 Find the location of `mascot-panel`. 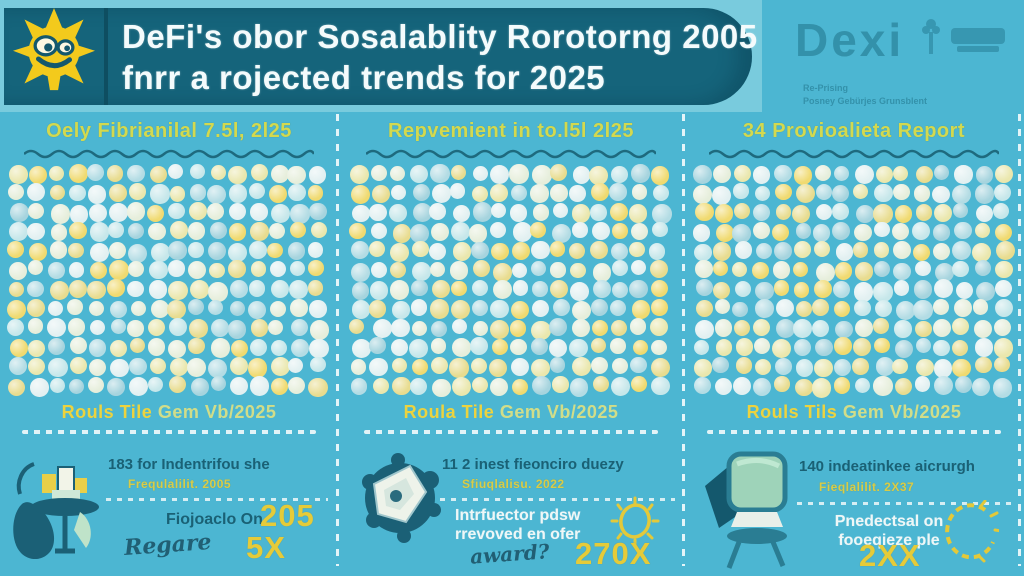

mascot-panel is located at coordinates (56, 56).